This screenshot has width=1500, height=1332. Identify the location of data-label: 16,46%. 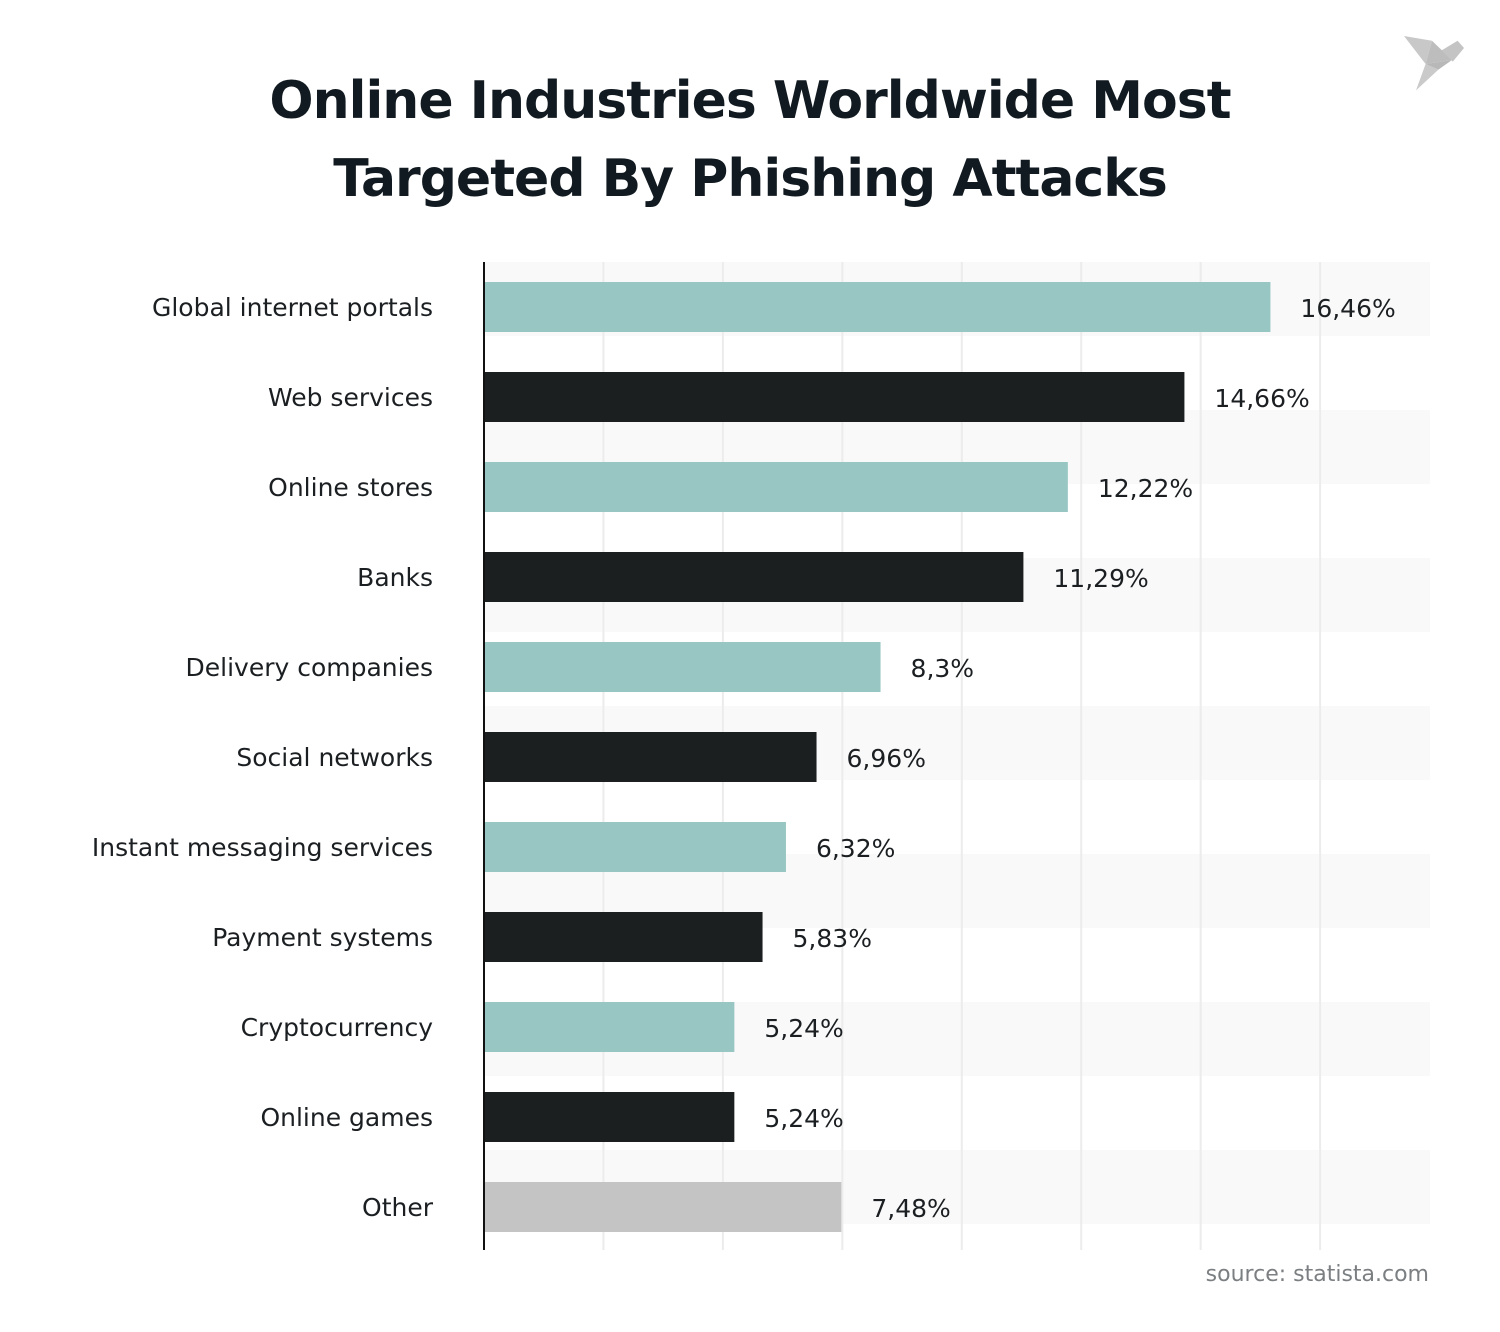
(1347, 308).